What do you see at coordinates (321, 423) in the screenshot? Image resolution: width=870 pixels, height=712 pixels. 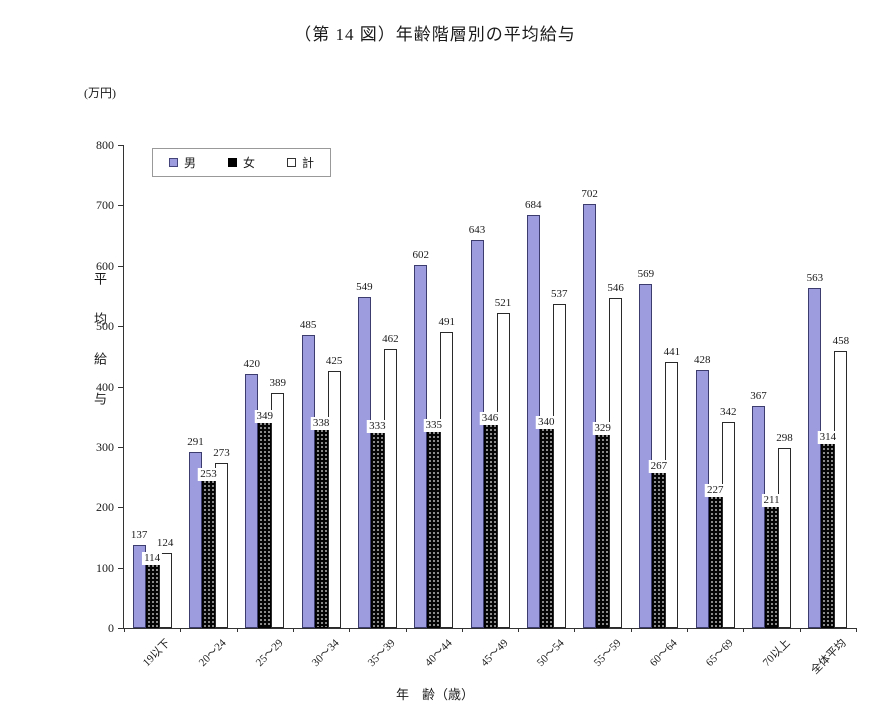 I see `bar-value-label: 338` at bounding box center [321, 423].